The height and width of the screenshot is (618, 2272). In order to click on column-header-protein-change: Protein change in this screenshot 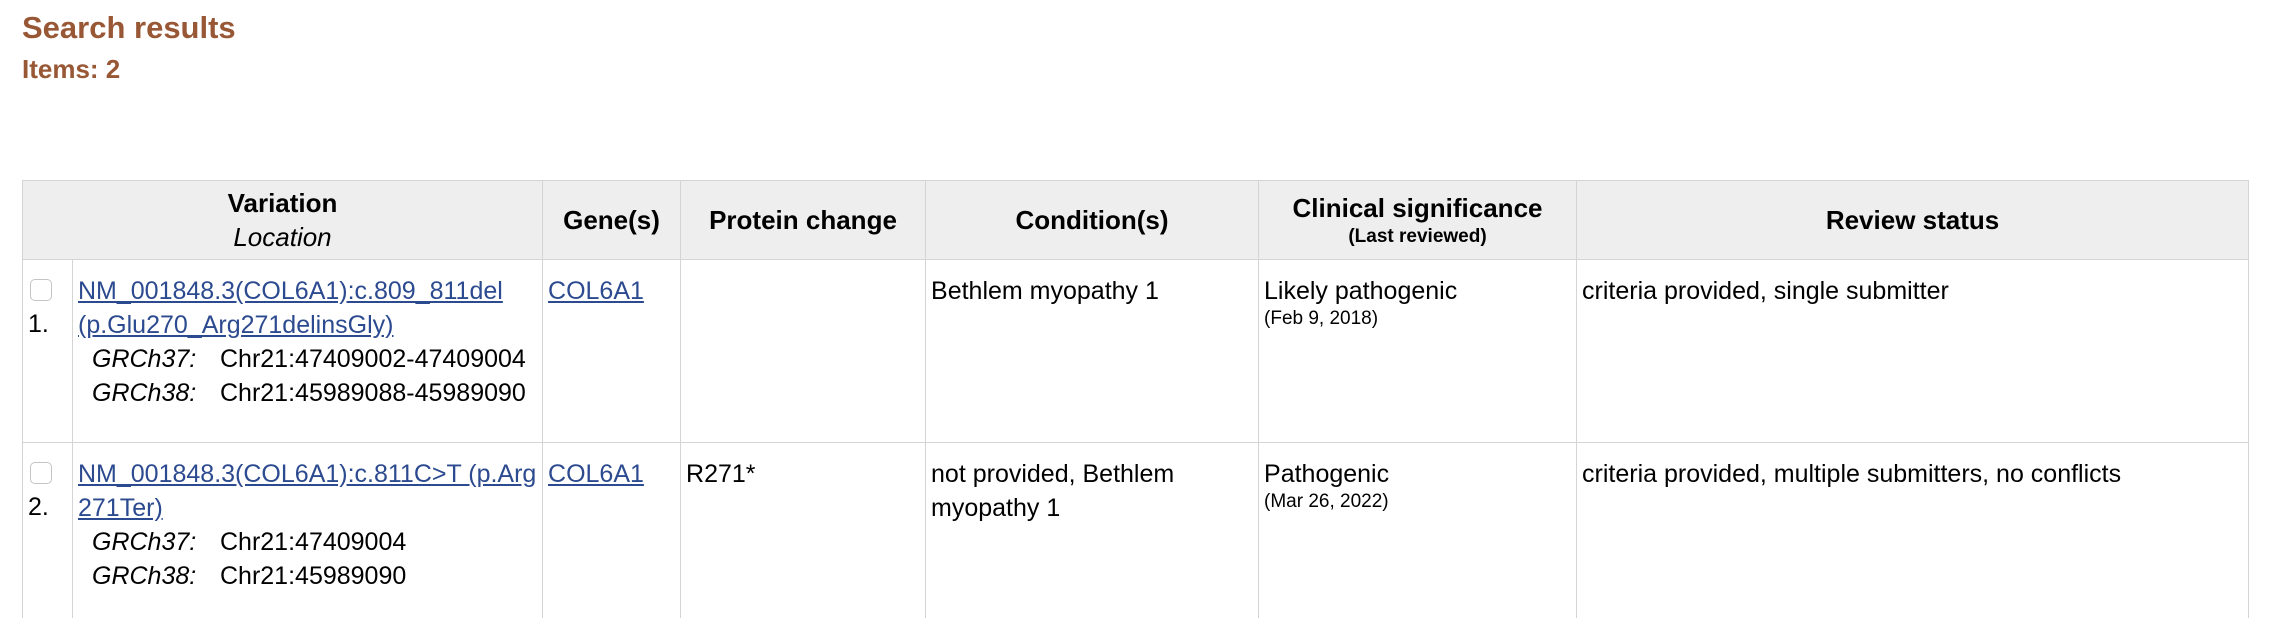, I will do `click(803, 220)`.